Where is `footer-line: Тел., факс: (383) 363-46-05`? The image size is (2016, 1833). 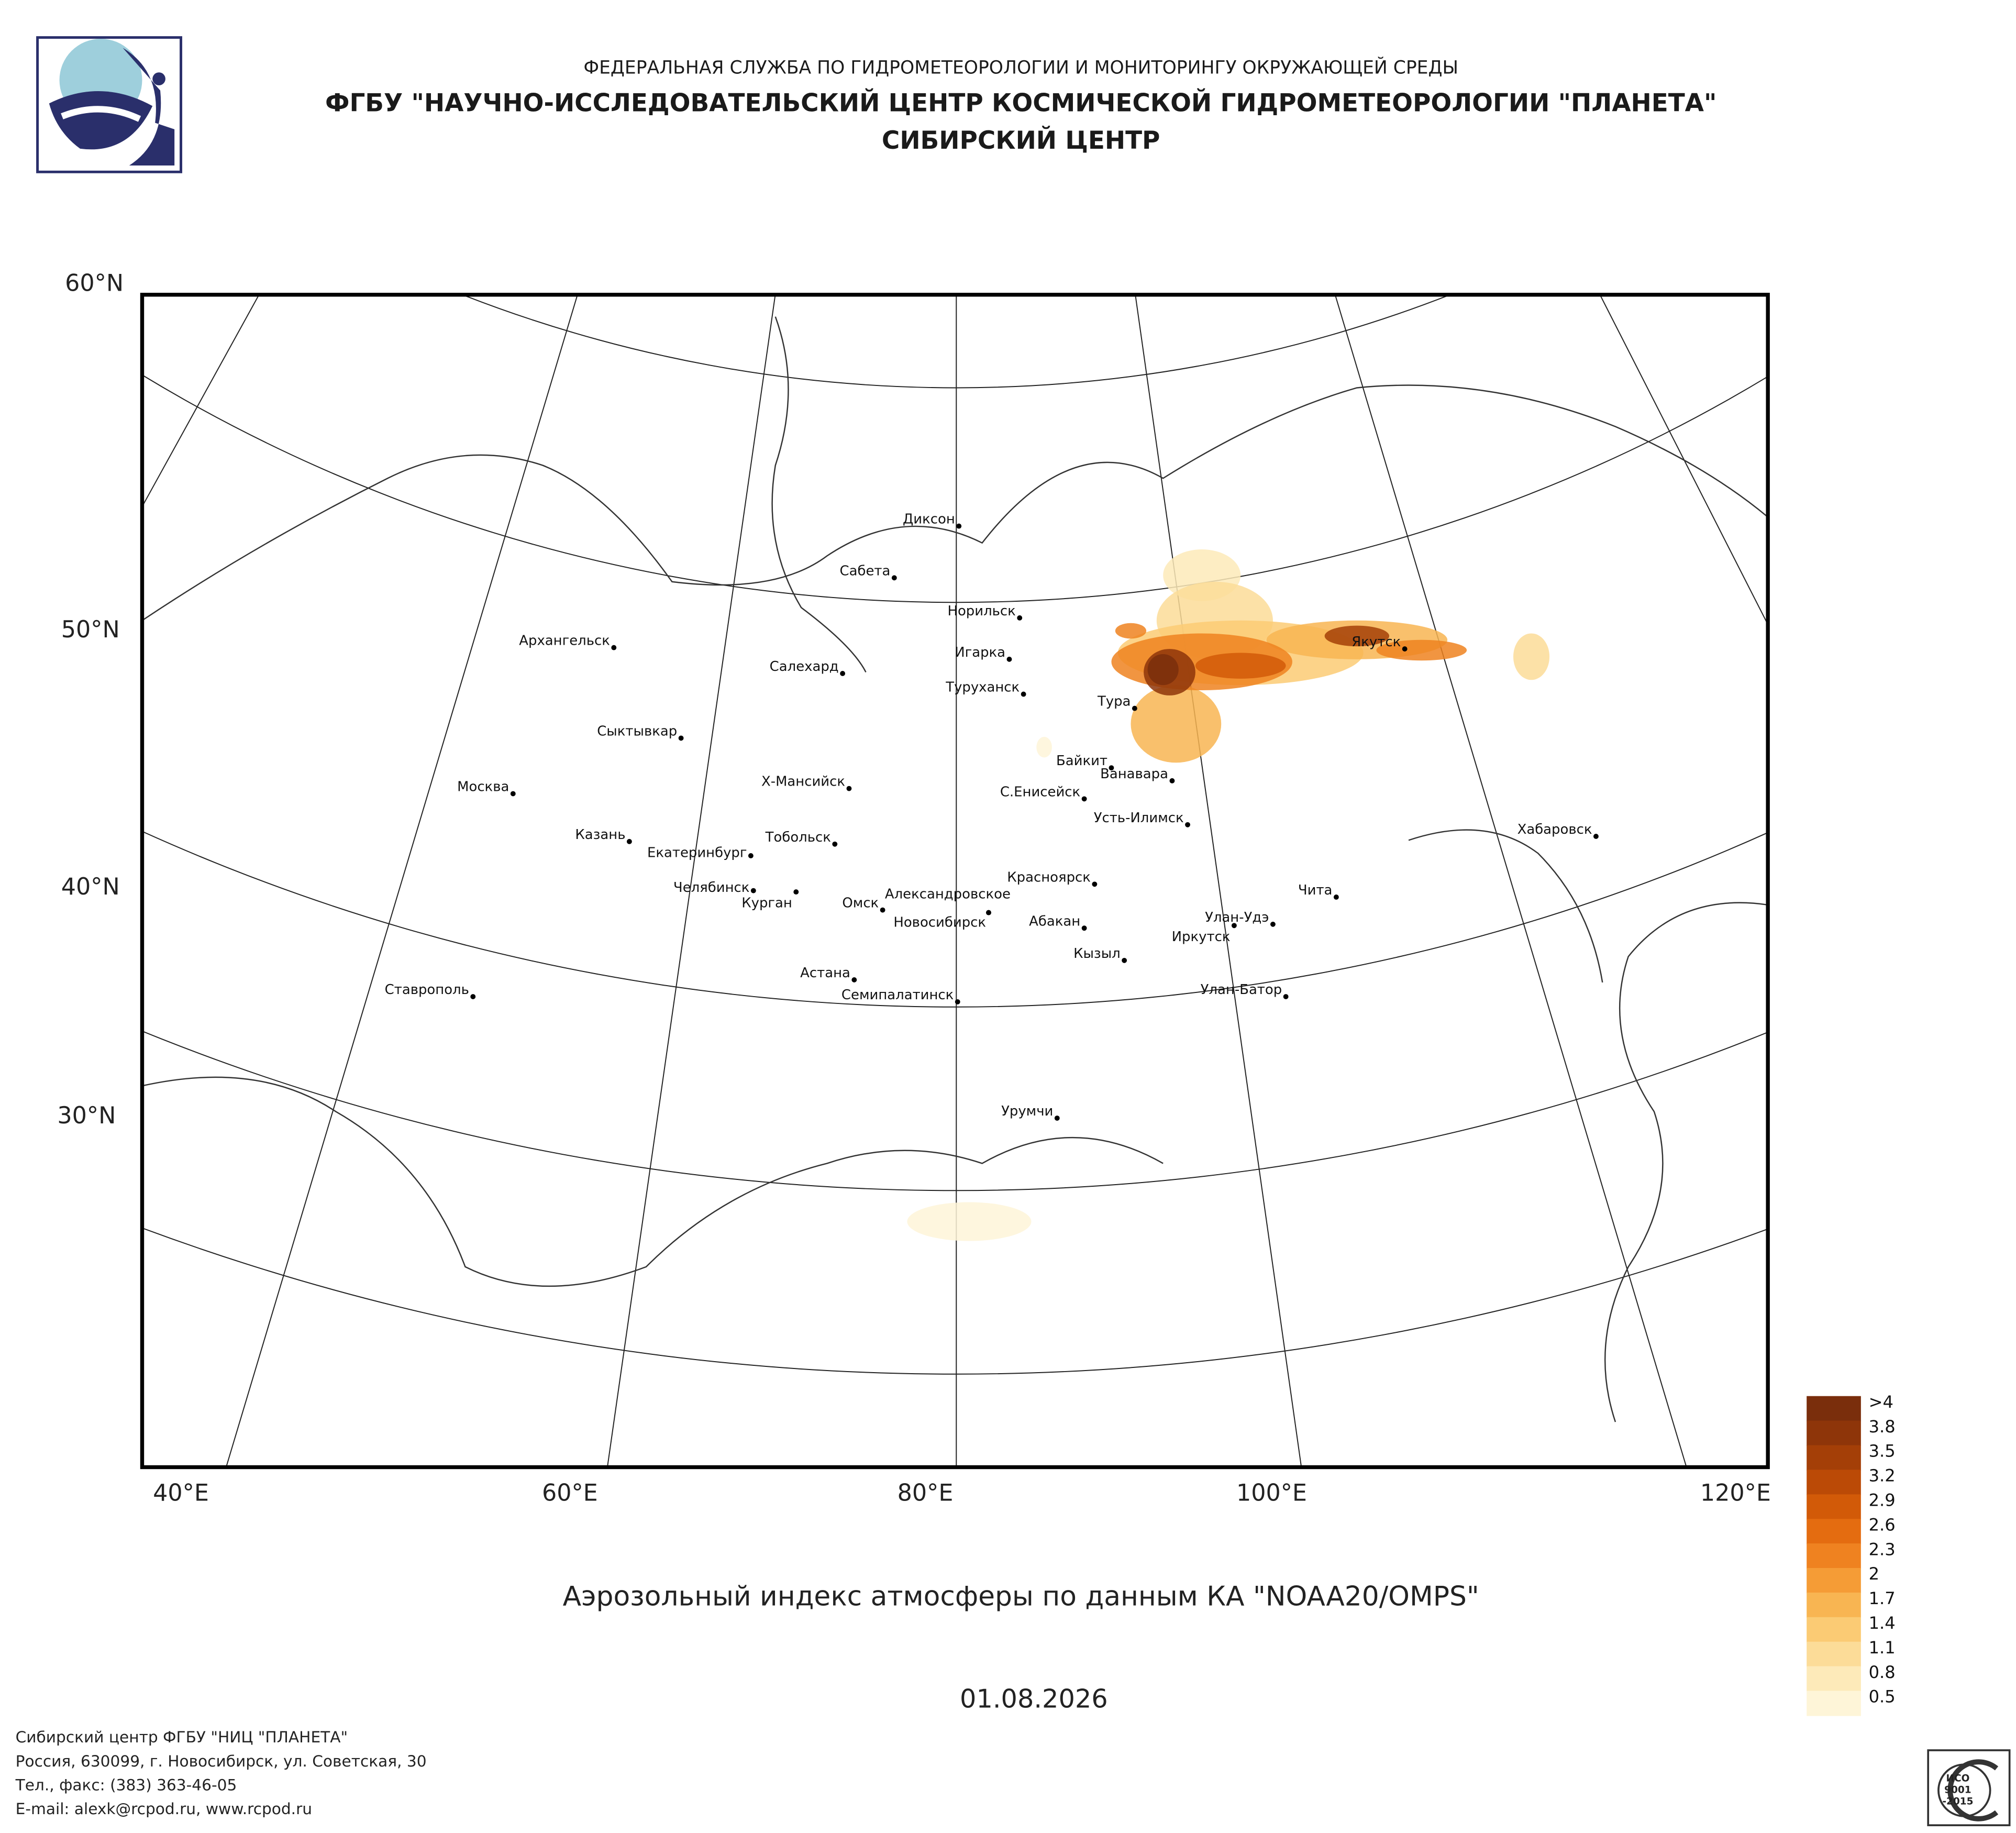
footer-line: Тел., факс: (383) 363-46-05 is located at coordinates (126, 1785).